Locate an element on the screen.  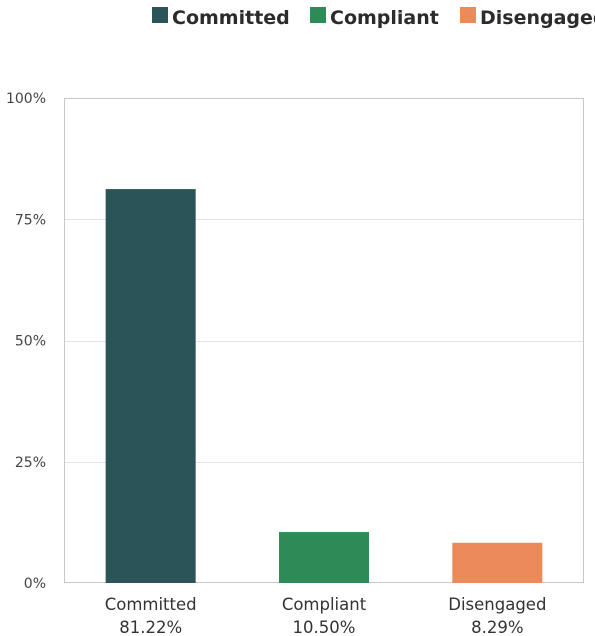
x-category-label: Committed is located at coordinates (151, 604).